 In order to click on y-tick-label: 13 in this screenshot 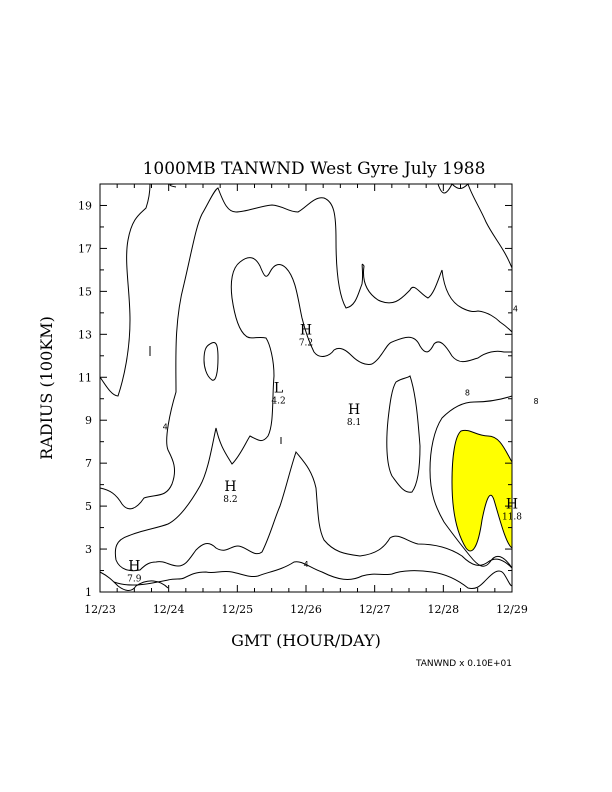, I will do `click(85, 334)`.